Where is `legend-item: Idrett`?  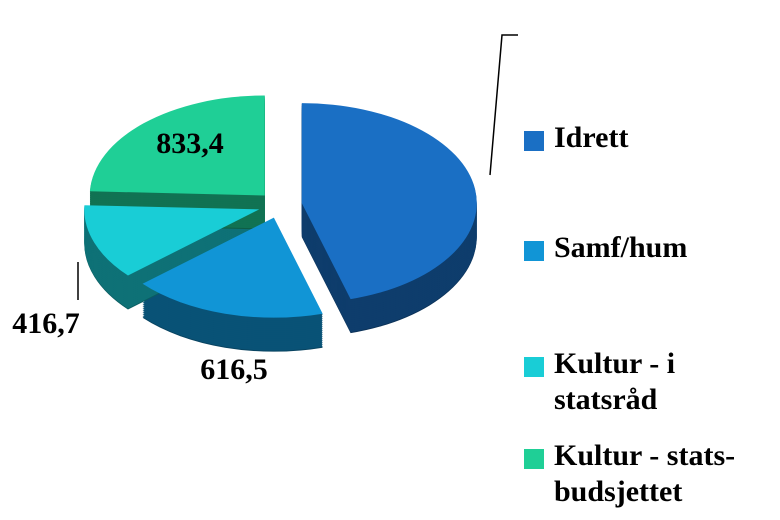 legend-item: Idrett is located at coordinates (649, 138).